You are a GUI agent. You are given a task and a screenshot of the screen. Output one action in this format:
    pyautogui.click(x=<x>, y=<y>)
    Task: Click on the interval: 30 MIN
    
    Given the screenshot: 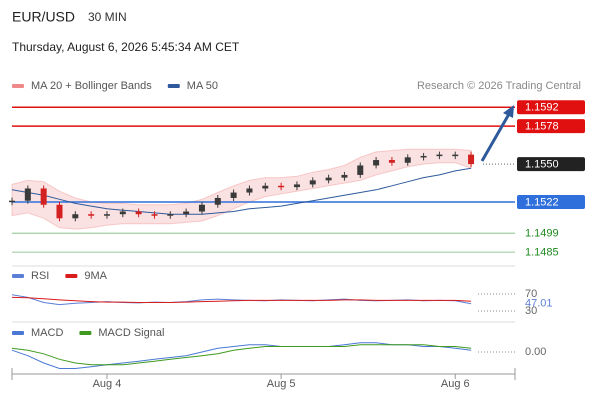 What is the action you would take?
    pyautogui.click(x=107, y=17)
    